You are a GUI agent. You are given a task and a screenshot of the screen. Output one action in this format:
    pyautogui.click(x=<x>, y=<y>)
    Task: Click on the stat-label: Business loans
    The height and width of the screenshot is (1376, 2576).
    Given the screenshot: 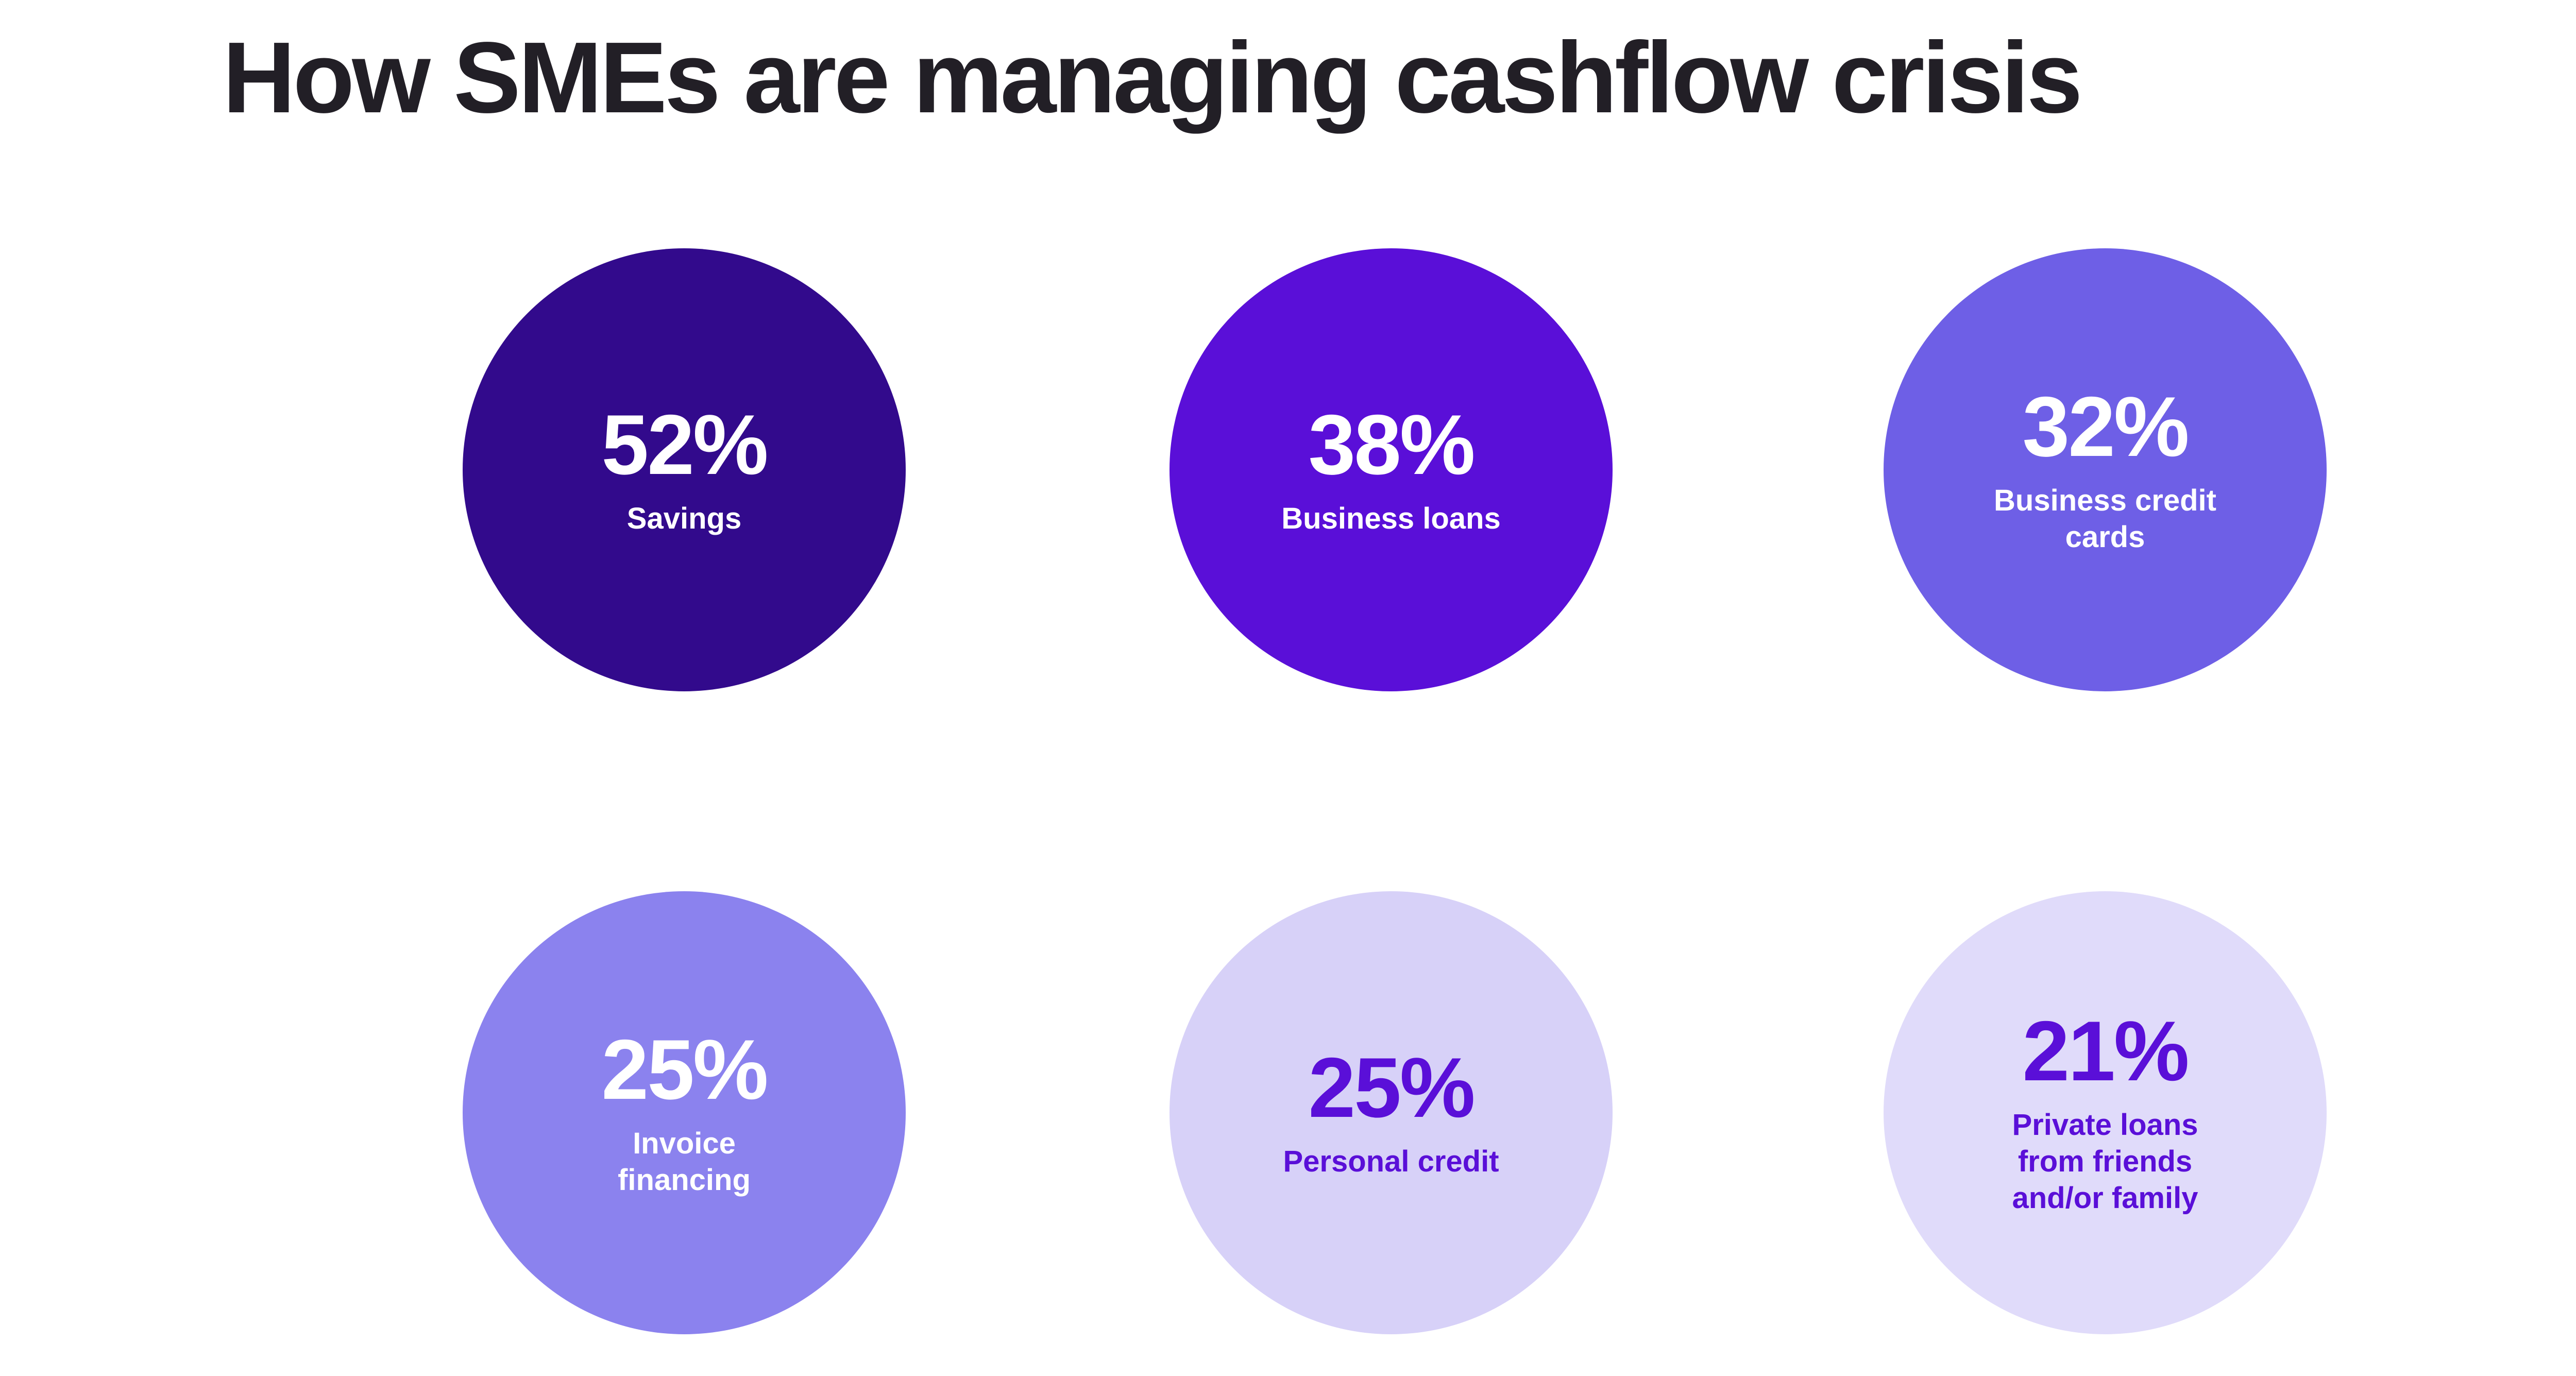 What is the action you would take?
    pyautogui.click(x=1391, y=519)
    